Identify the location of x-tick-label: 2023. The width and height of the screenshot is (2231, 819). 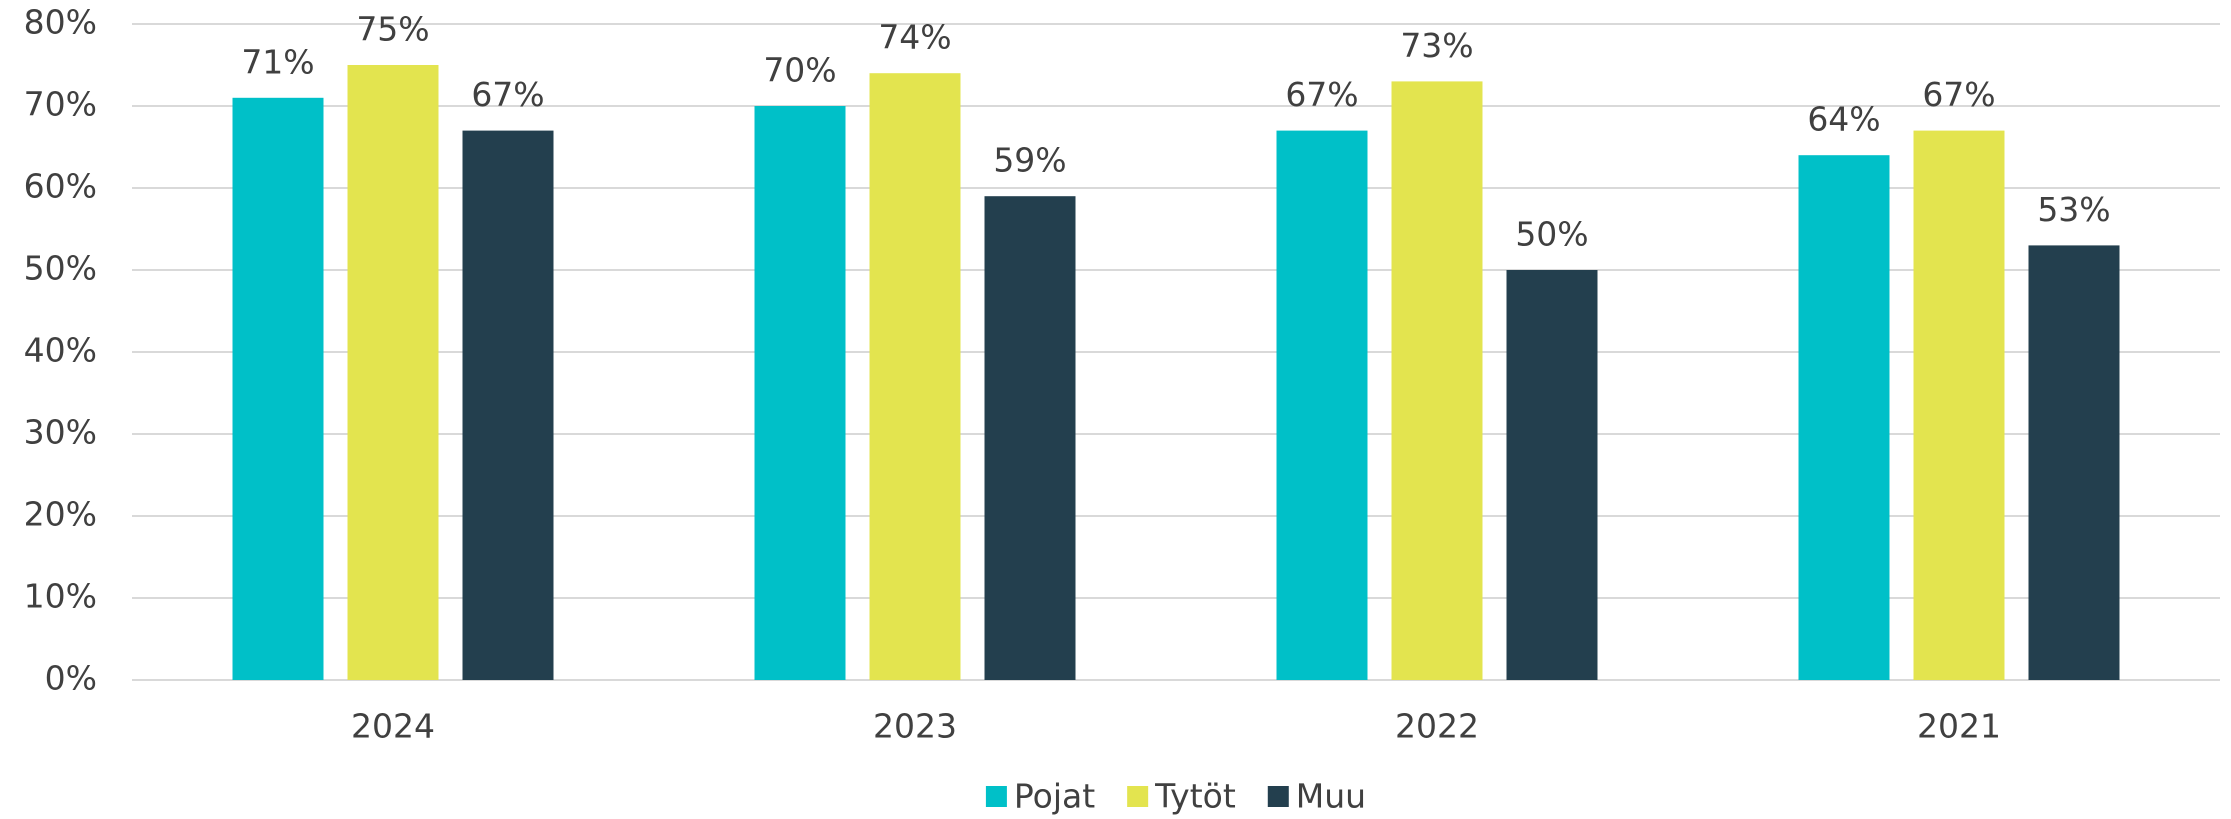
(915, 726).